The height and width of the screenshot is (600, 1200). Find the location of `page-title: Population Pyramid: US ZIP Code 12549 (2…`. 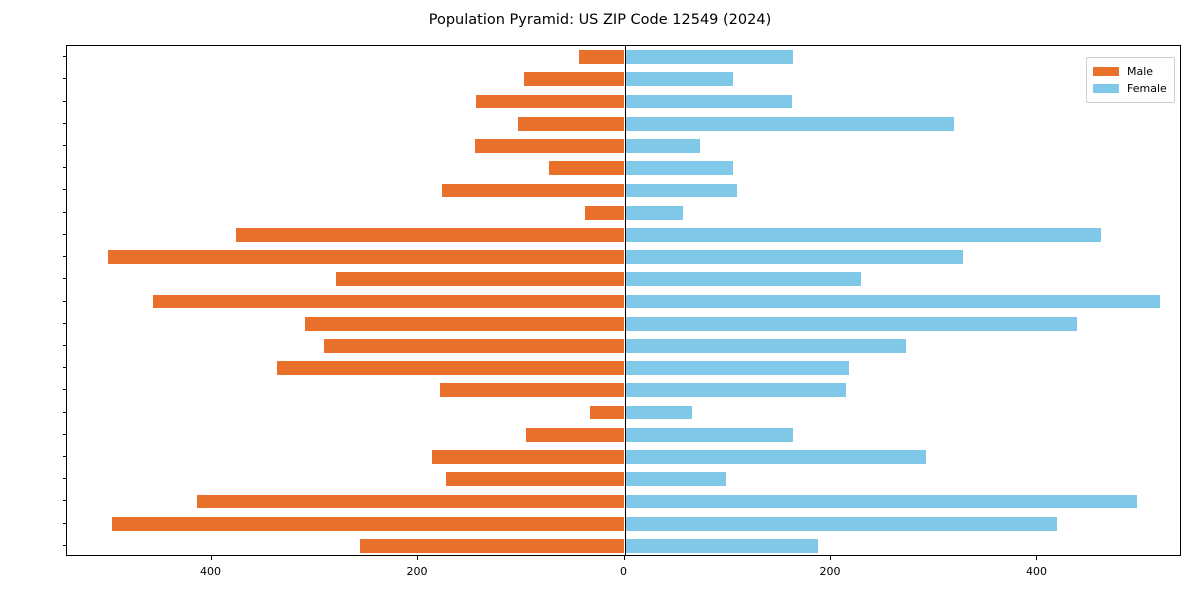

page-title: Population Pyramid: US ZIP Code 12549 (2… is located at coordinates (600, 20).